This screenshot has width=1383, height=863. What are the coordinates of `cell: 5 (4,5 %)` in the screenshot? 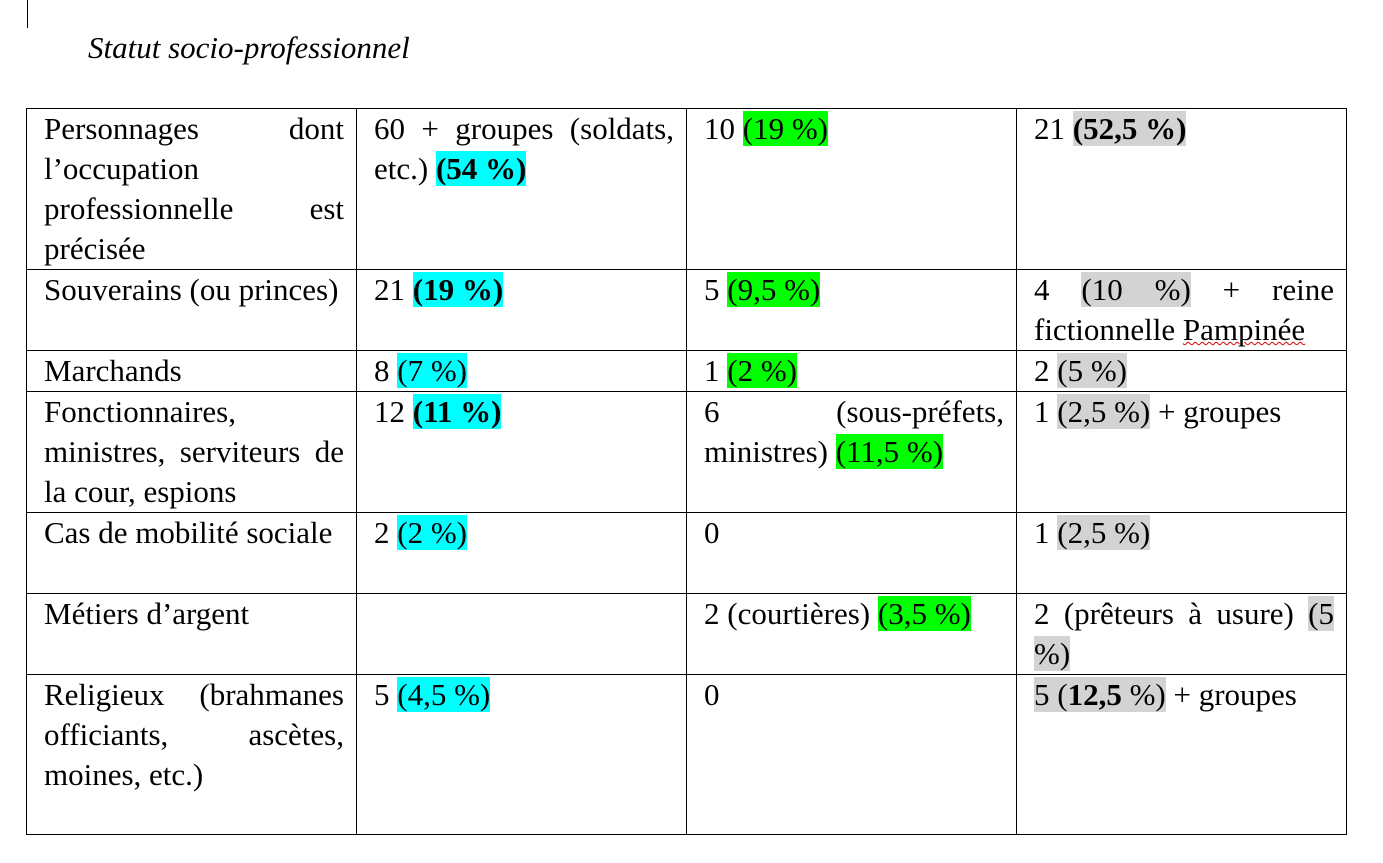 It's located at (521, 754).